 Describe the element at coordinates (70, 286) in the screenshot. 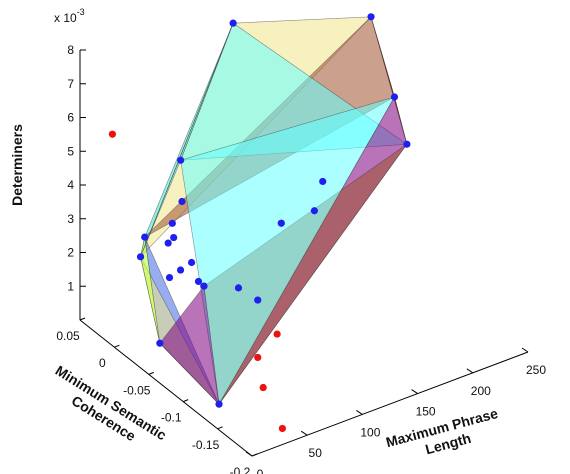

I see `z-tick-label: 1` at that location.